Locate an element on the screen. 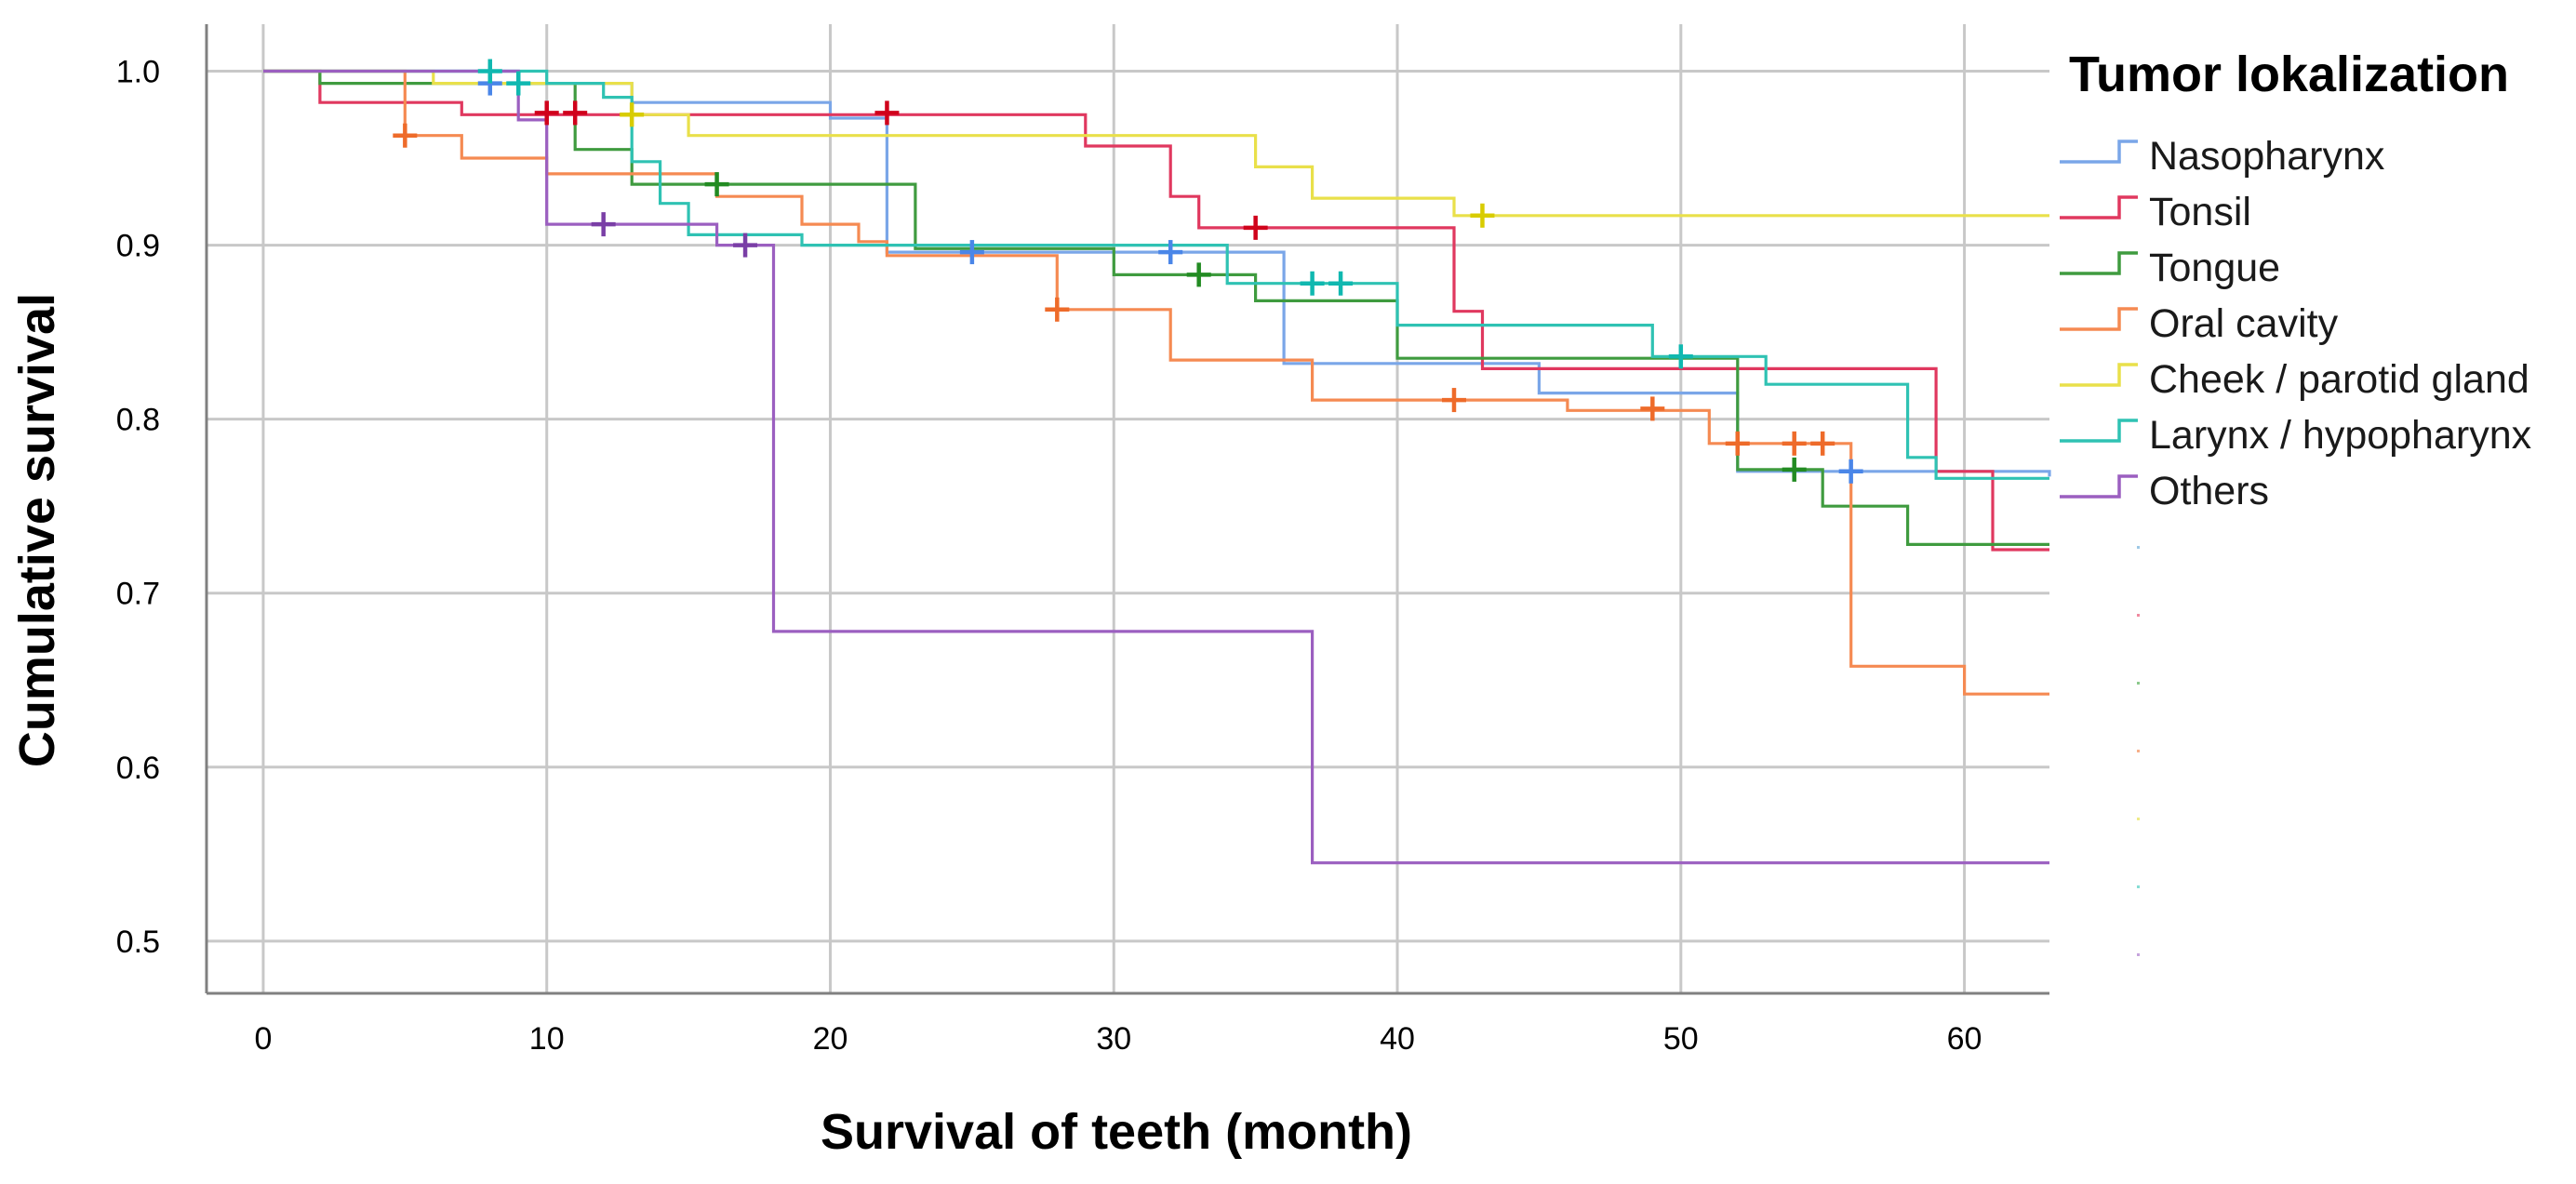  legend-item: Larynx / hypopharynx is located at coordinates (2296, 435).